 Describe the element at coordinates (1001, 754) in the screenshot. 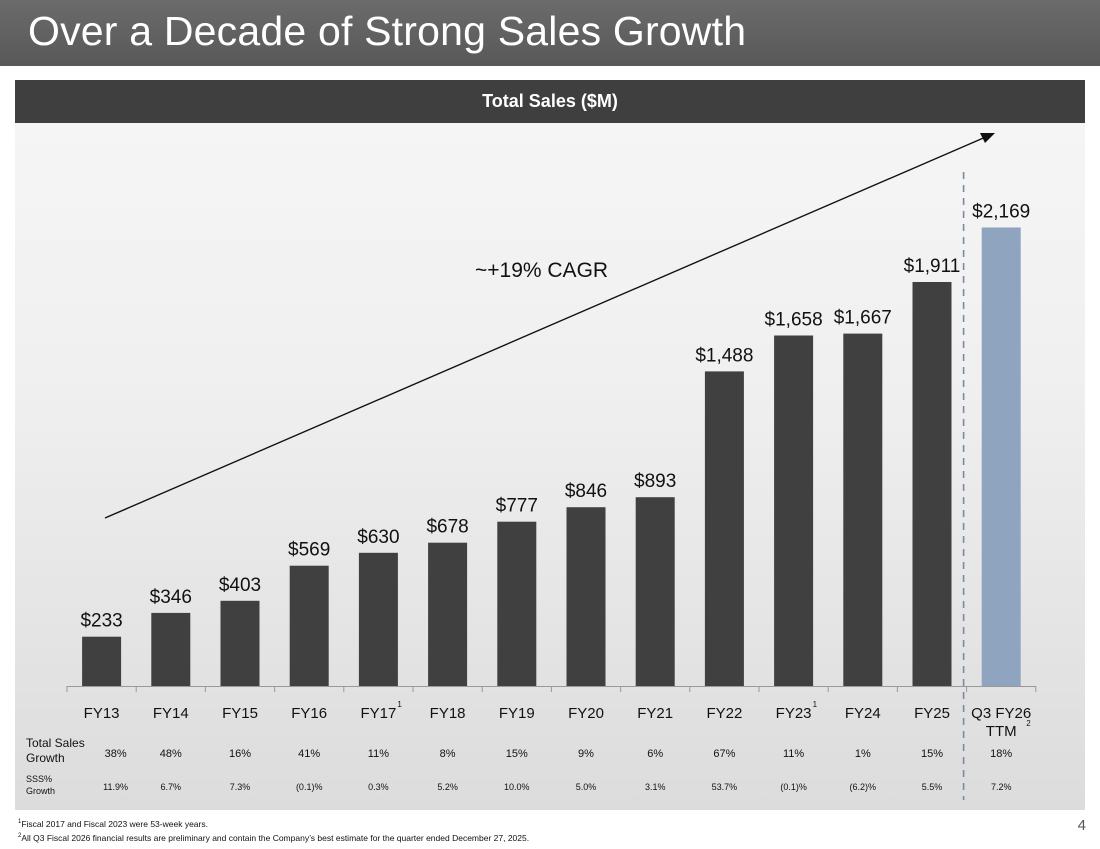

I see `total-sales-growth-q3-fy26-ttm: 18%` at that location.